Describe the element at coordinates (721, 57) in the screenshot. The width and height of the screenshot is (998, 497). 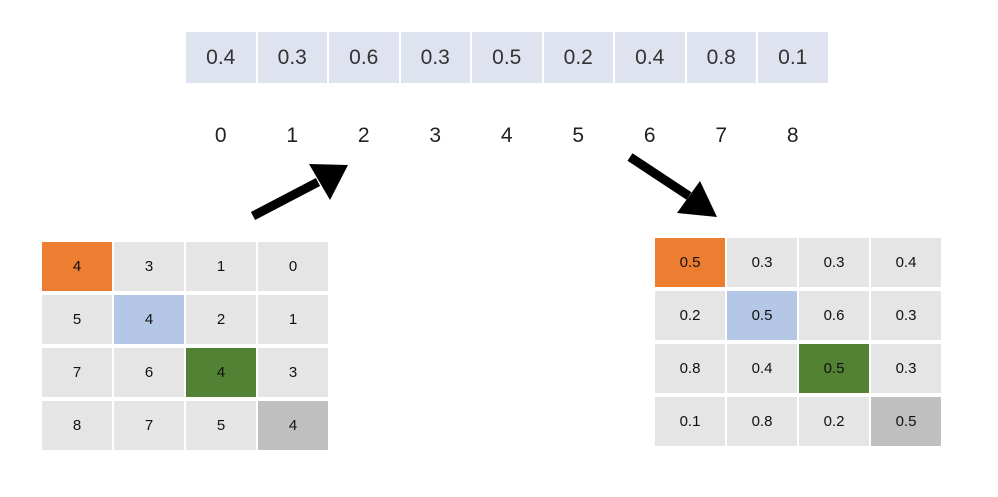
I see `array-cell-7: 0.8` at that location.